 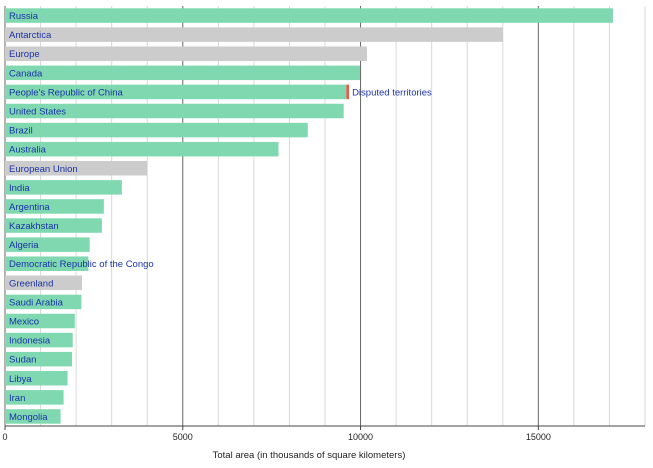 I want to click on bar-label: Brazil, so click(x=21, y=131).